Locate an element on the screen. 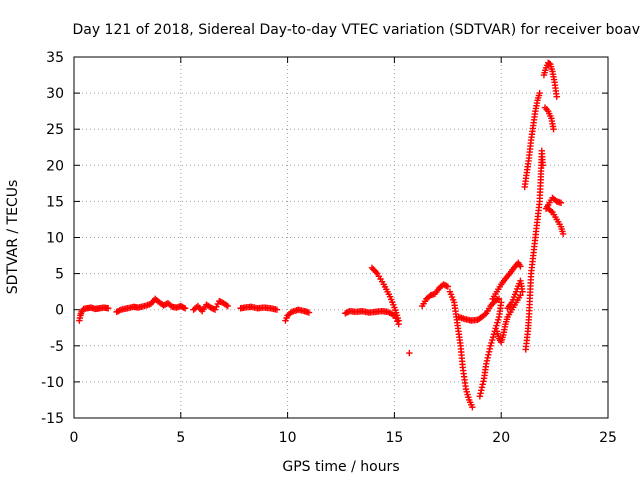 The width and height of the screenshot is (640, 480). y-tick-label: 5 is located at coordinates (59, 275).